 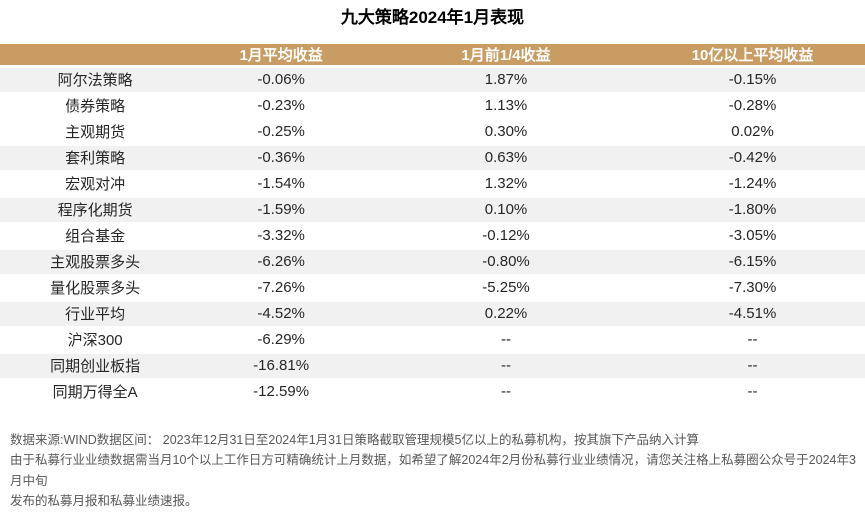 I want to click on table-row: 同期万得全A -12.59% -- --, so click(x=432, y=392).